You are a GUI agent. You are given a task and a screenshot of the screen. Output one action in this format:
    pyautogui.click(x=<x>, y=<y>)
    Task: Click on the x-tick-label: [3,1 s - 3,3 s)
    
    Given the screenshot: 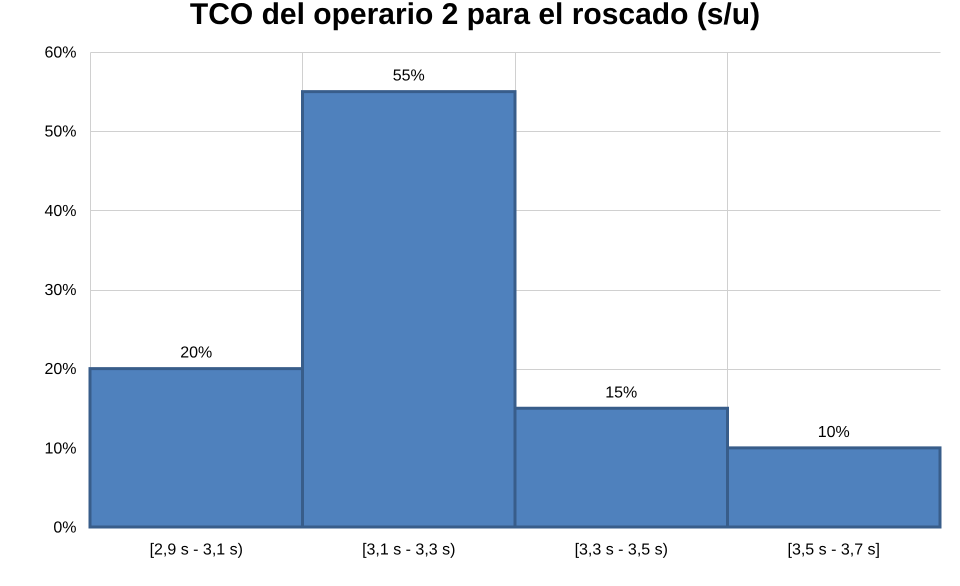 What is the action you would take?
    pyautogui.click(x=409, y=550)
    